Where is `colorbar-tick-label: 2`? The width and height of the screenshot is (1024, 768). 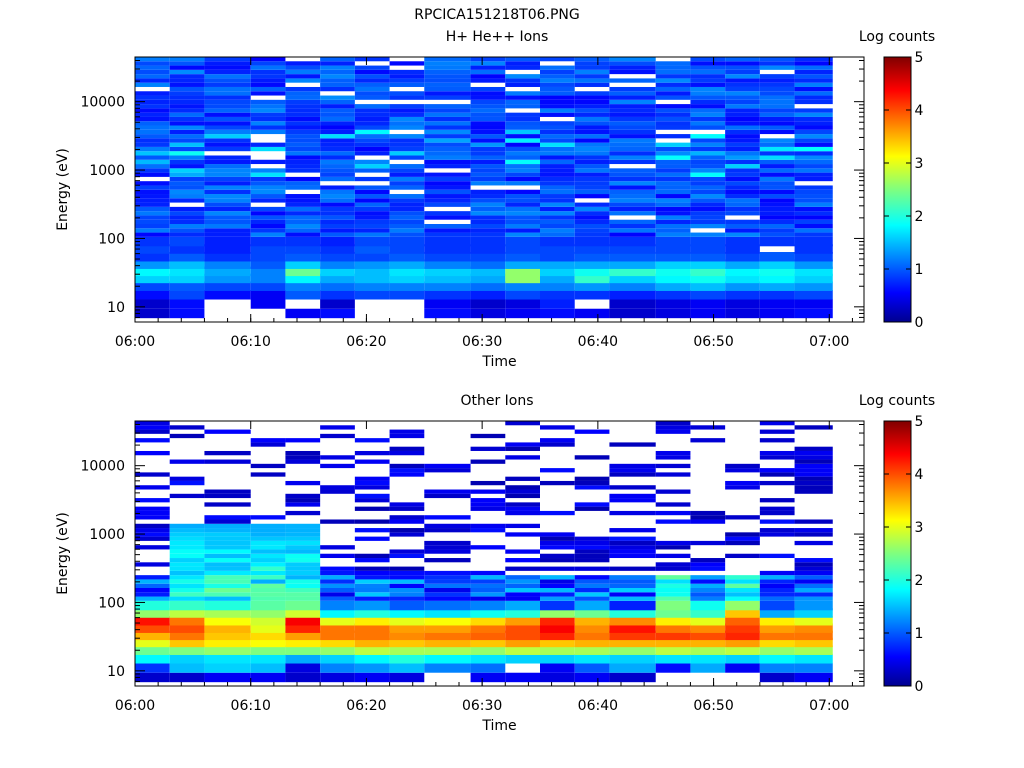 colorbar-tick-label: 2 is located at coordinates (919, 217).